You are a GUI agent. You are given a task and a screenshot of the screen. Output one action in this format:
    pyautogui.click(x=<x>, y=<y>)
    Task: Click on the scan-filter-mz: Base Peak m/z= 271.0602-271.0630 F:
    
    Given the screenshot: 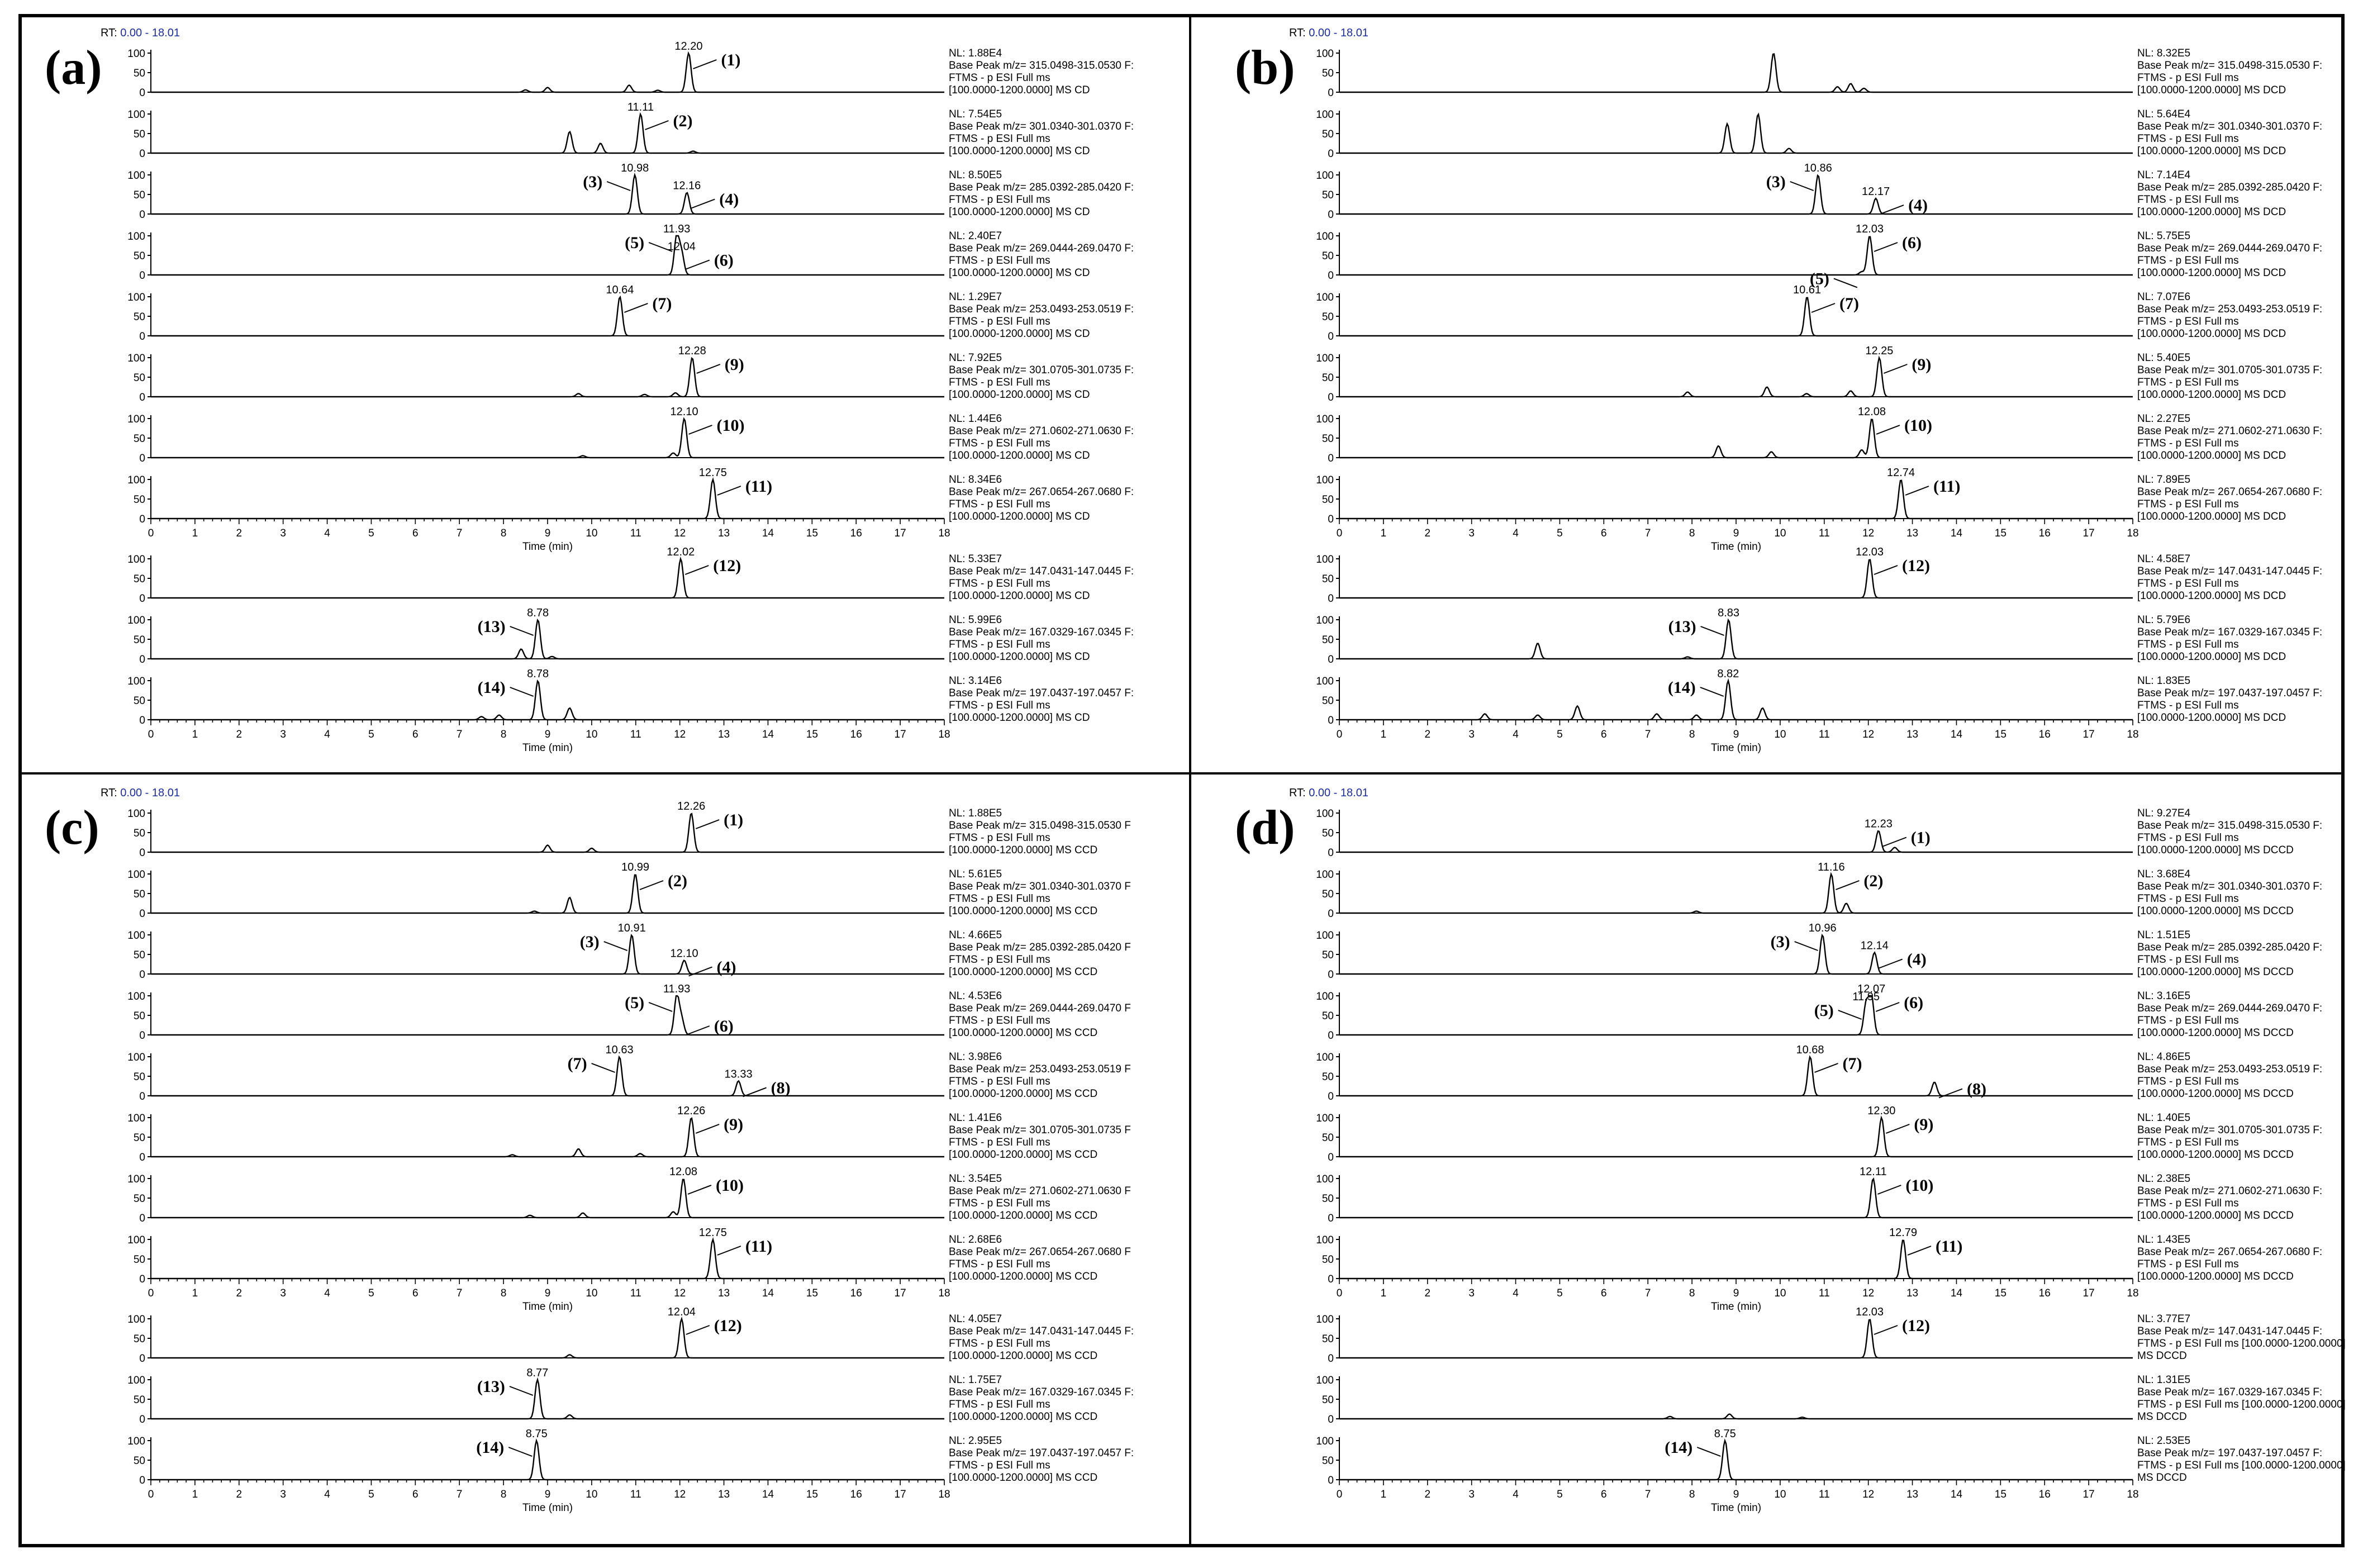 What is the action you would take?
    pyautogui.click(x=2229, y=431)
    